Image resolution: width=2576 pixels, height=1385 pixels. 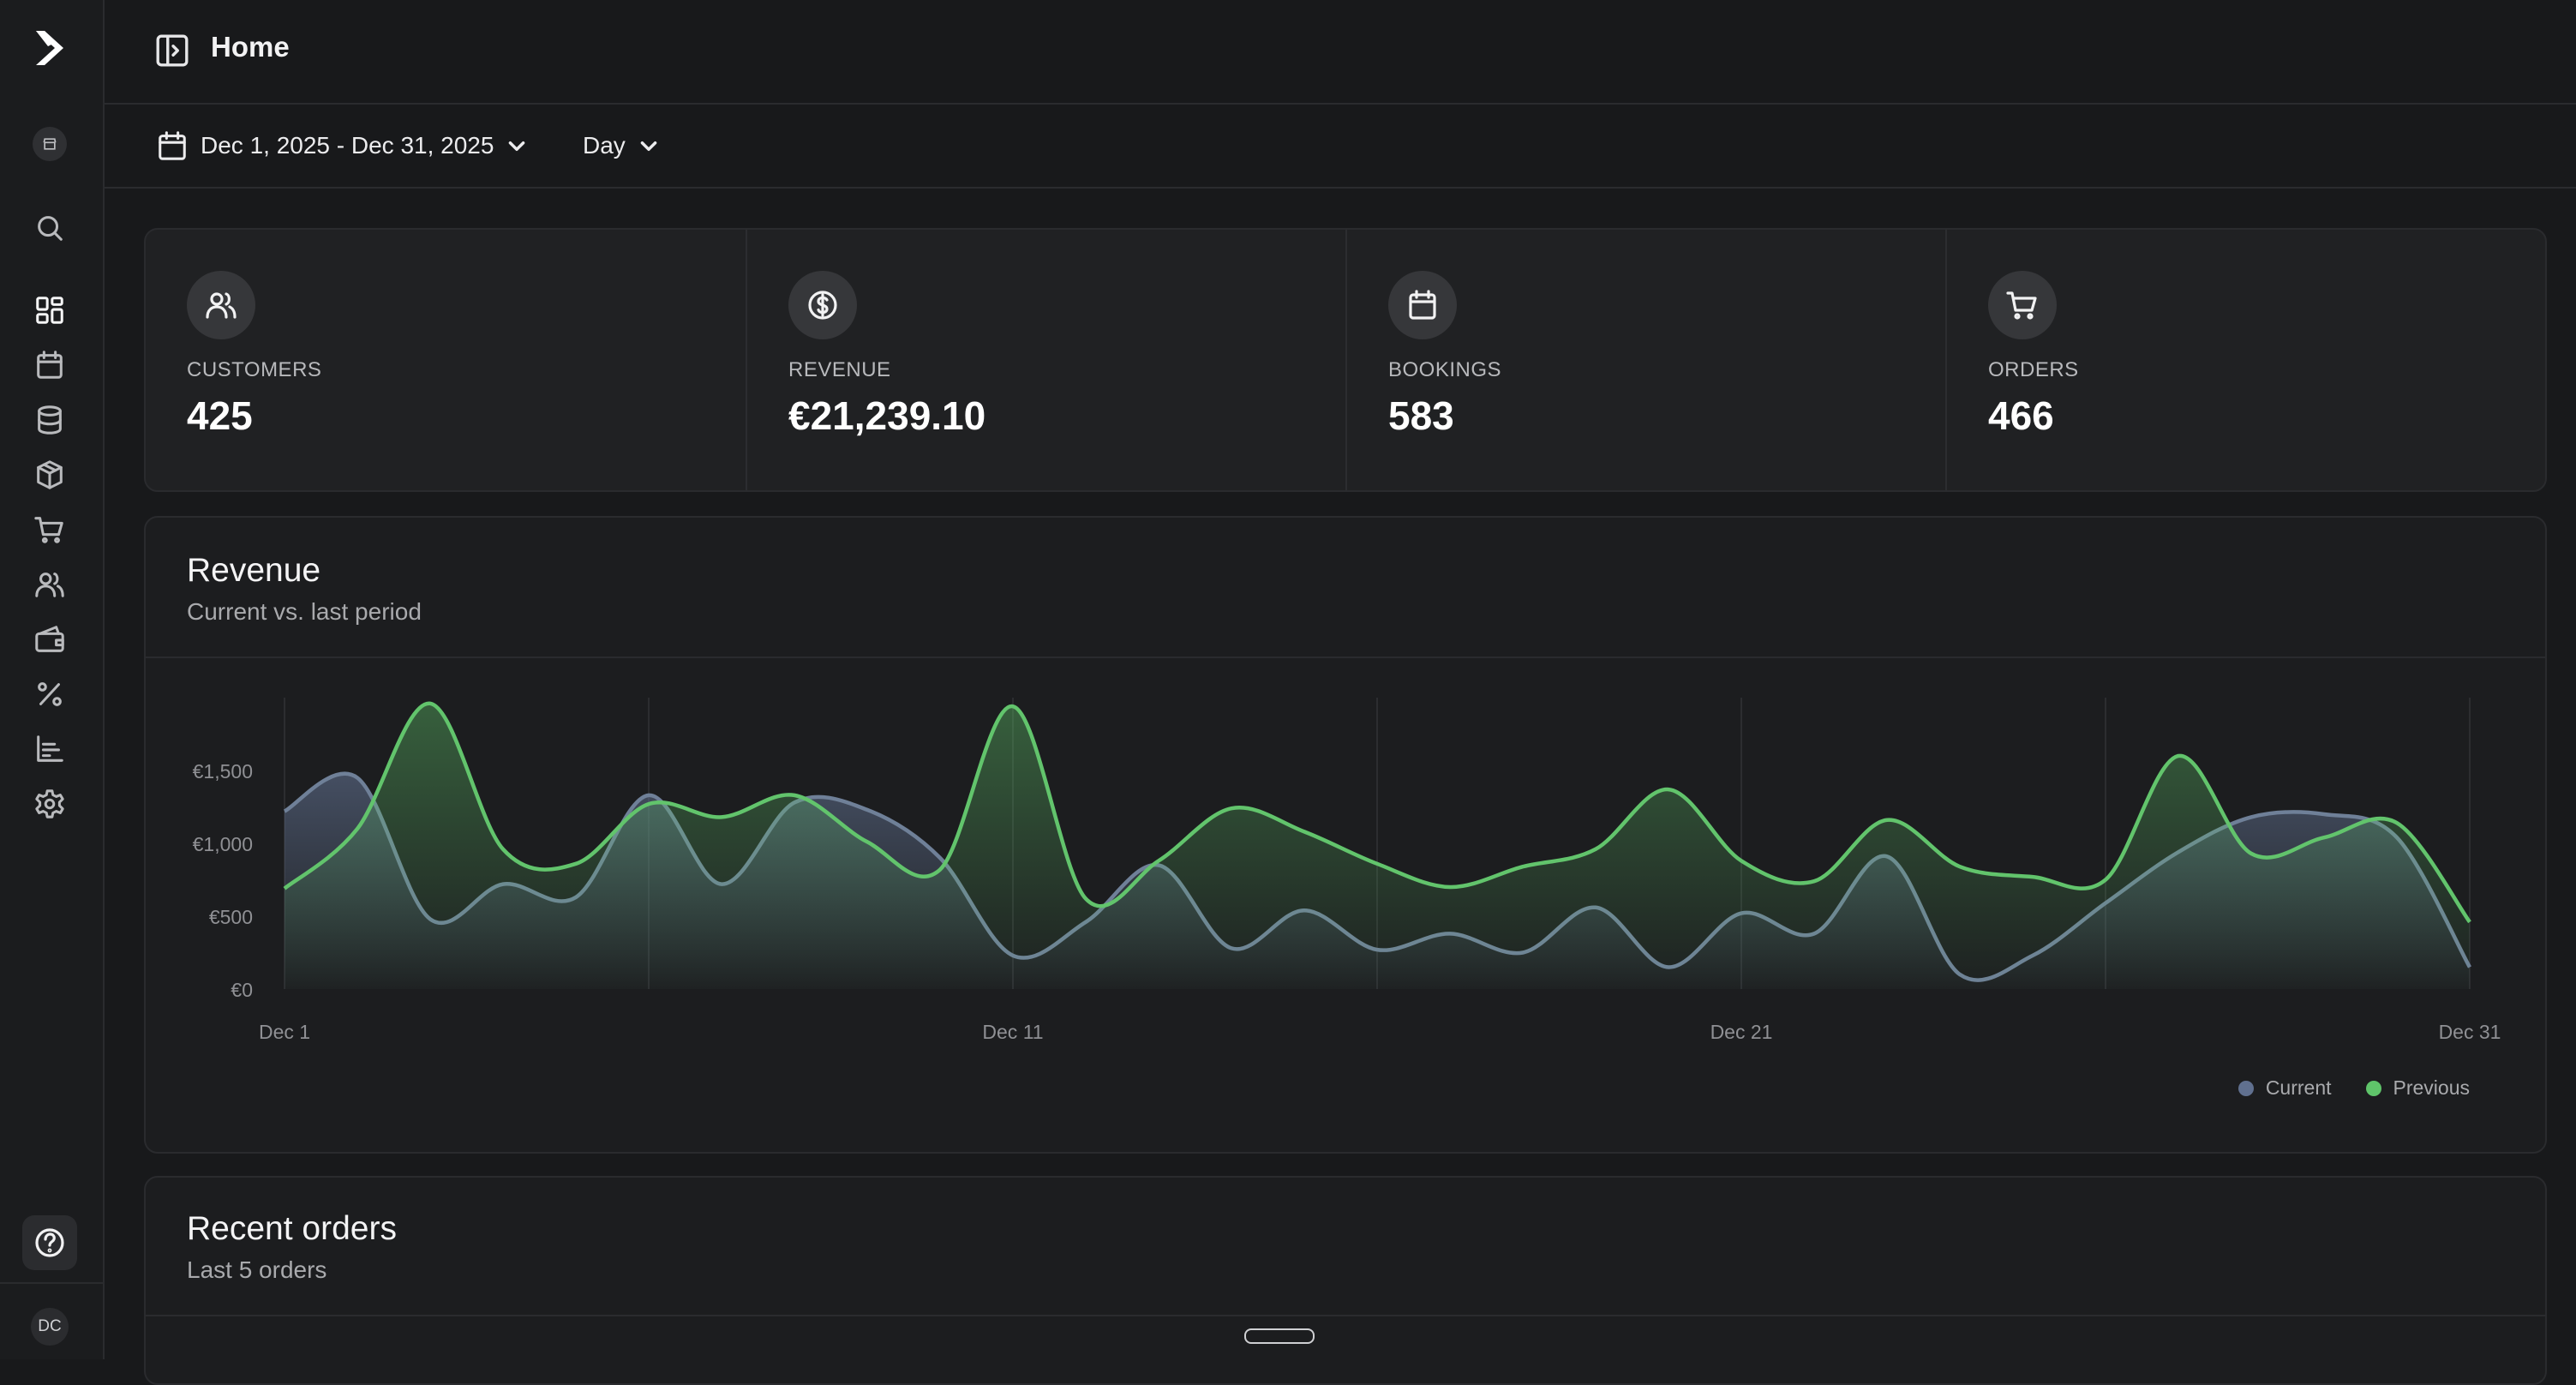 I want to click on stat-label: CUSTOMERS, so click(x=254, y=369).